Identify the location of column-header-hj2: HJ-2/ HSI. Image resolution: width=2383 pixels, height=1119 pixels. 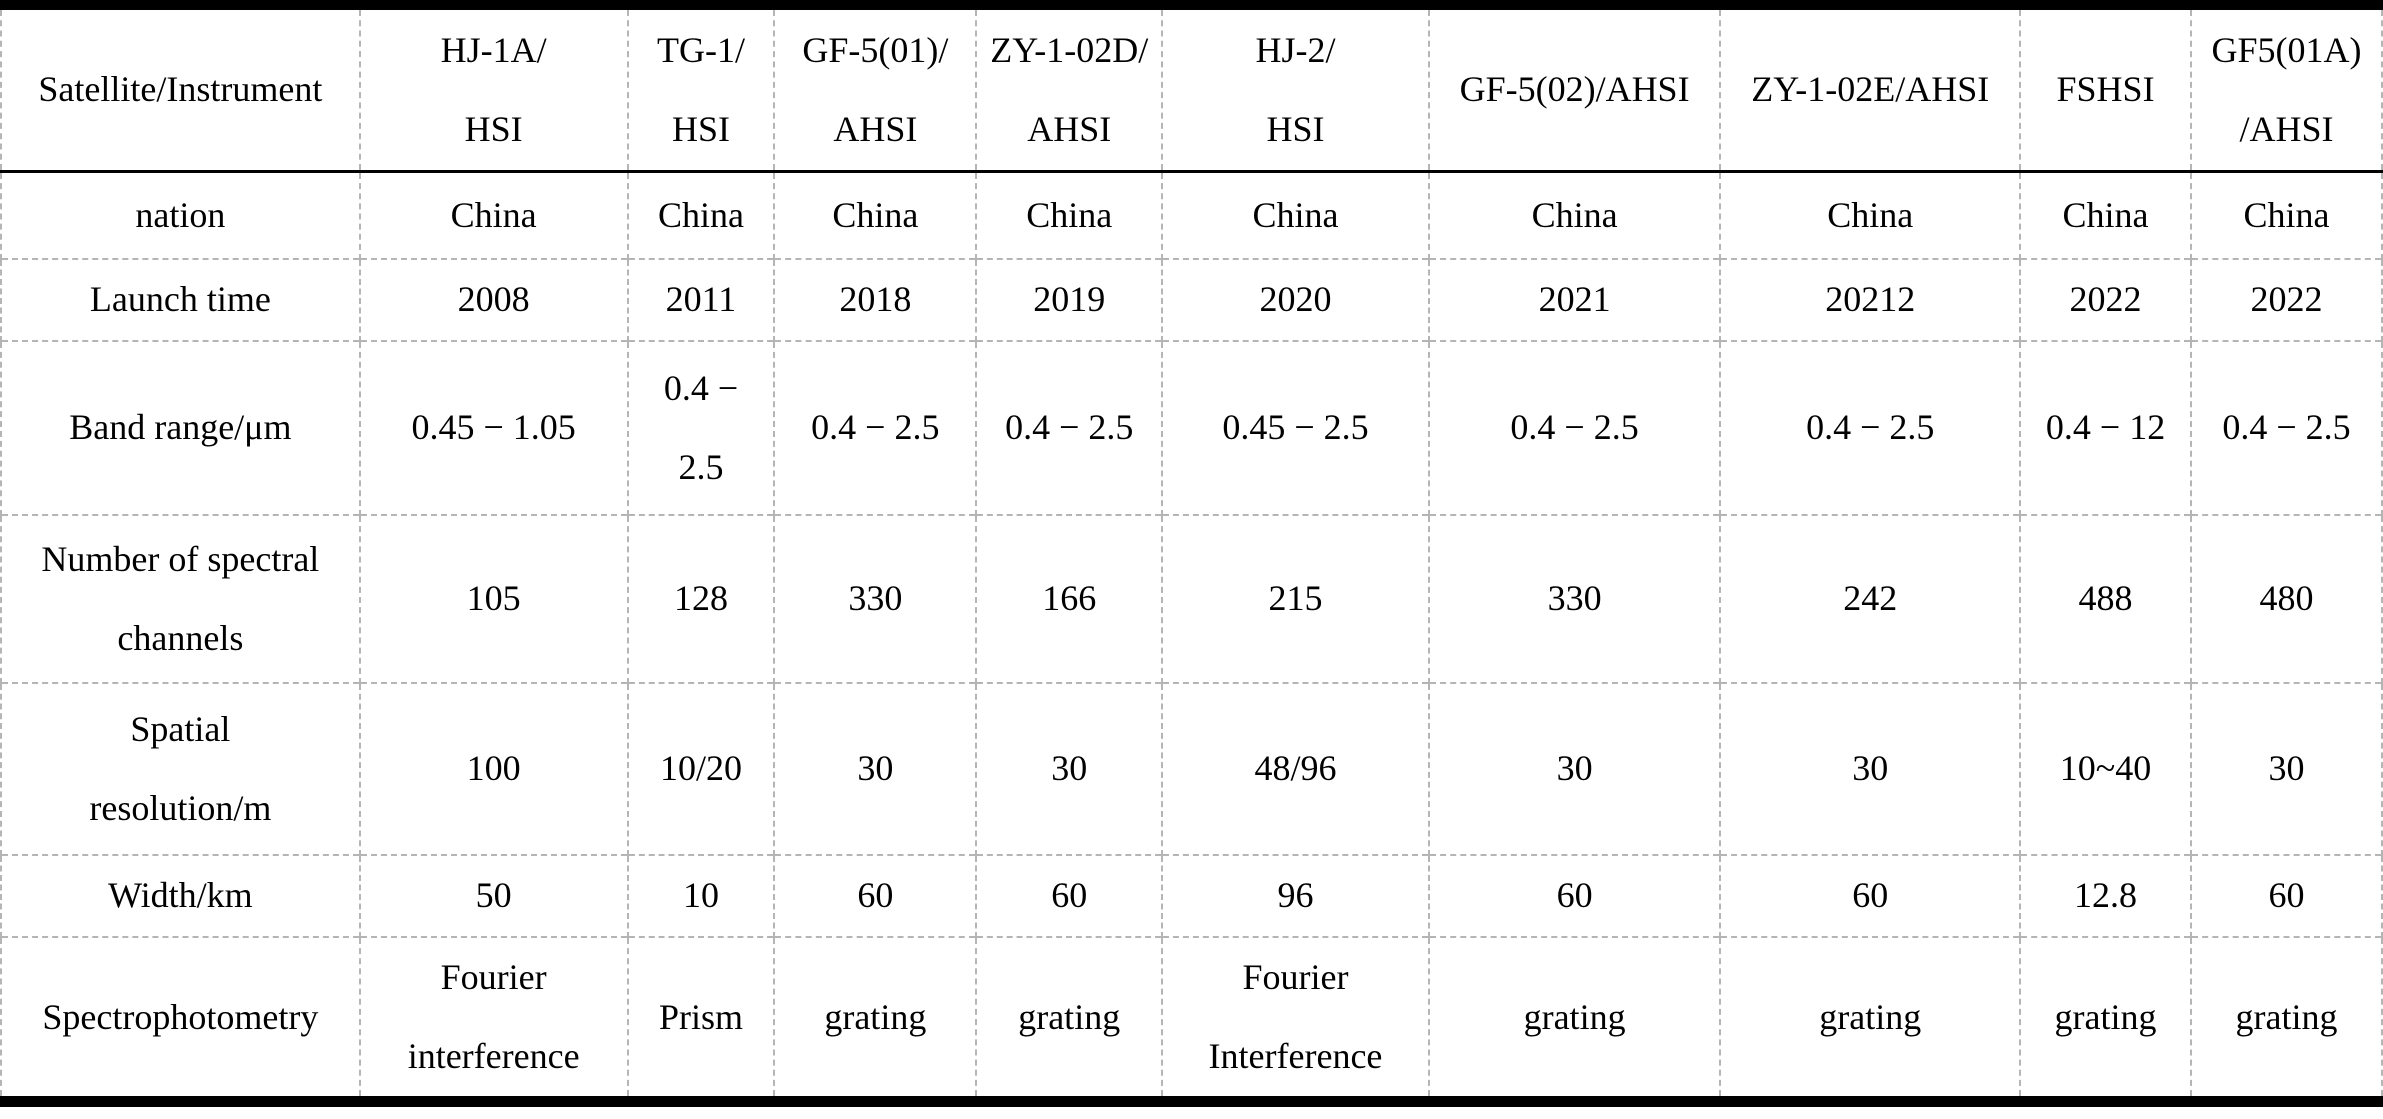
(1295, 88).